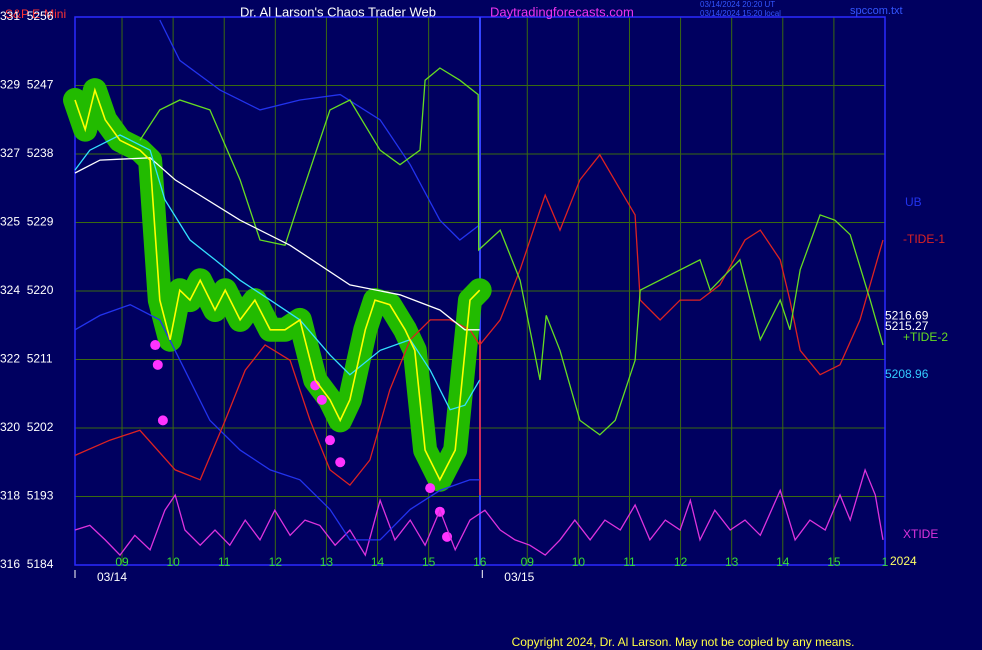 This screenshot has width=982, height=650. I want to click on year: 2024, so click(903, 561).